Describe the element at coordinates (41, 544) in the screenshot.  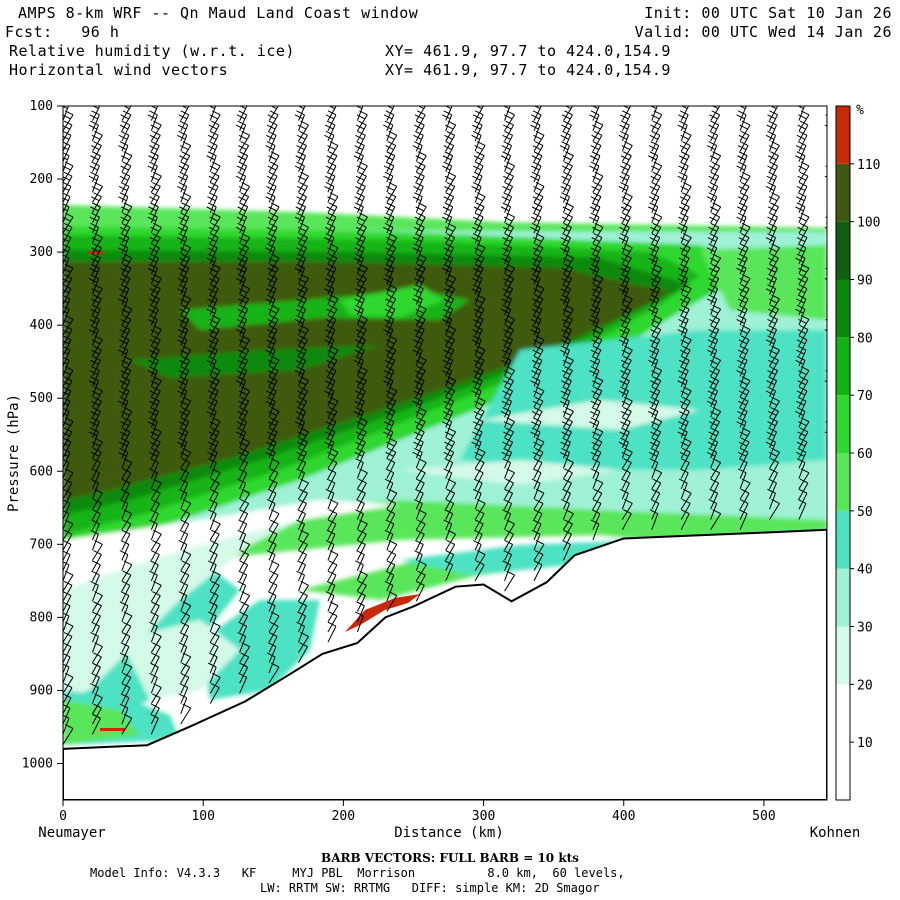
I see `y-tick-label: 700` at that location.